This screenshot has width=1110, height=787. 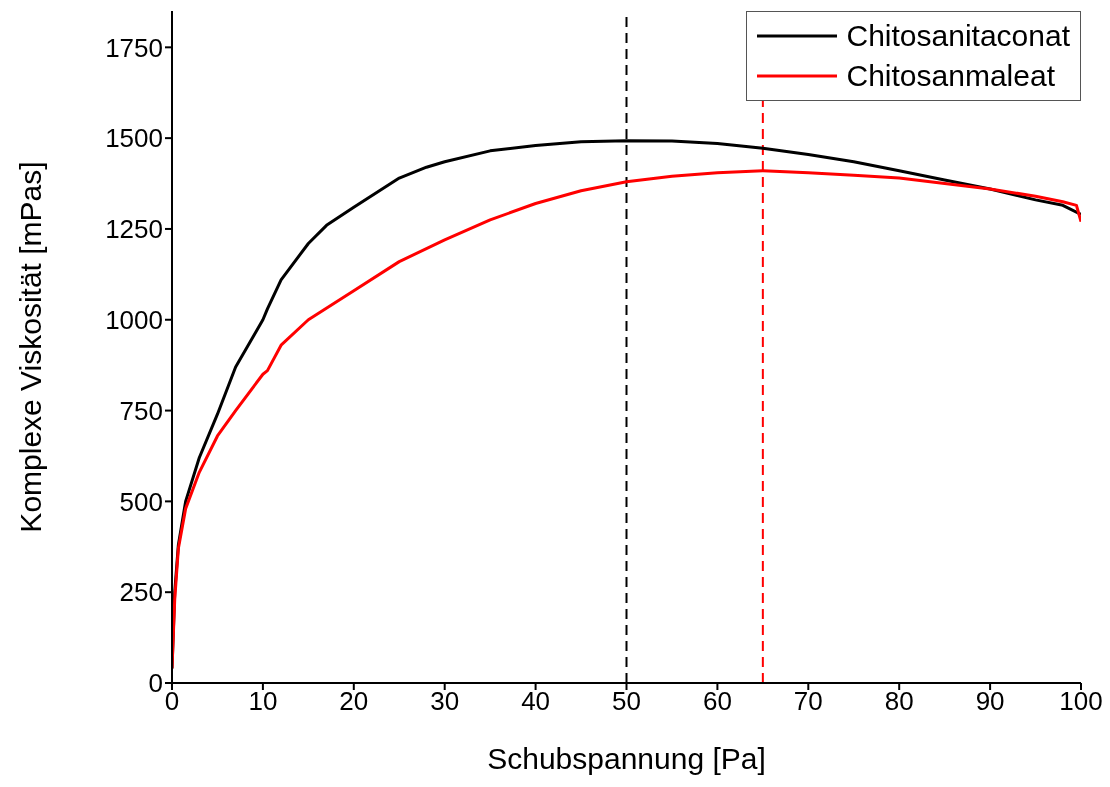 I want to click on x-axis-title: Schubspannung [Pa], so click(x=626, y=758).